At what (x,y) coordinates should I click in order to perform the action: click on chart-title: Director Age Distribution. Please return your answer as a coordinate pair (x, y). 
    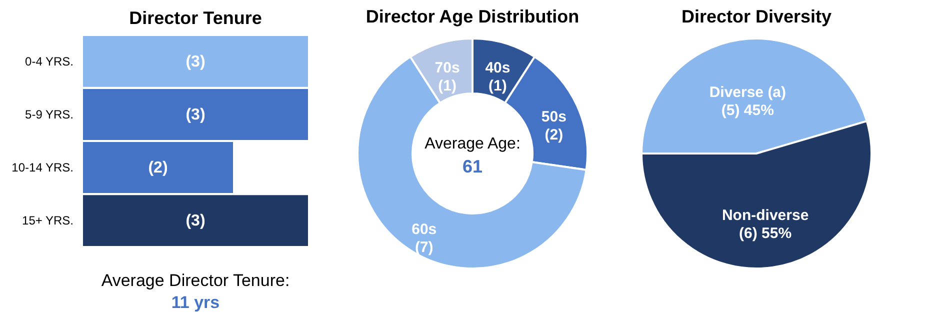
    Looking at the image, I should click on (473, 16).